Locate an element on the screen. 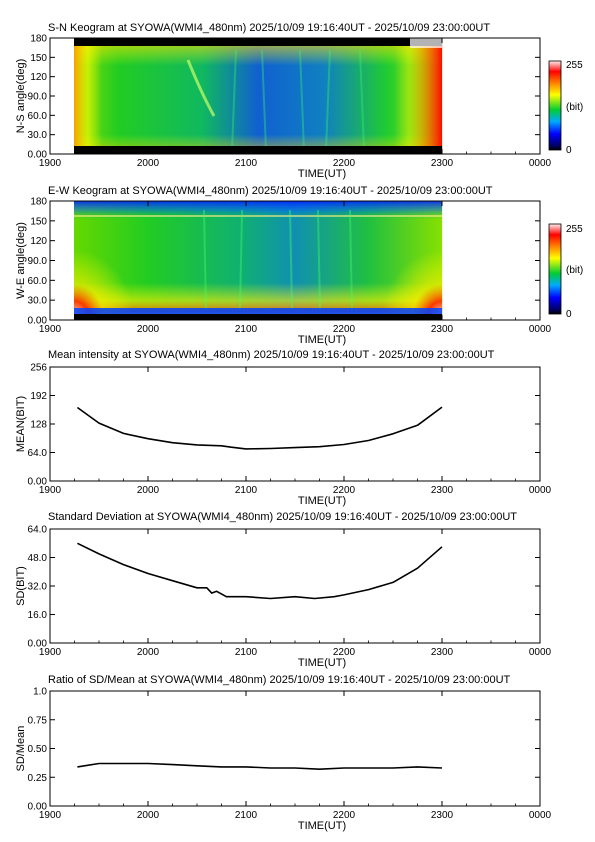  ew-keogram-streaks is located at coordinates (278, 260).